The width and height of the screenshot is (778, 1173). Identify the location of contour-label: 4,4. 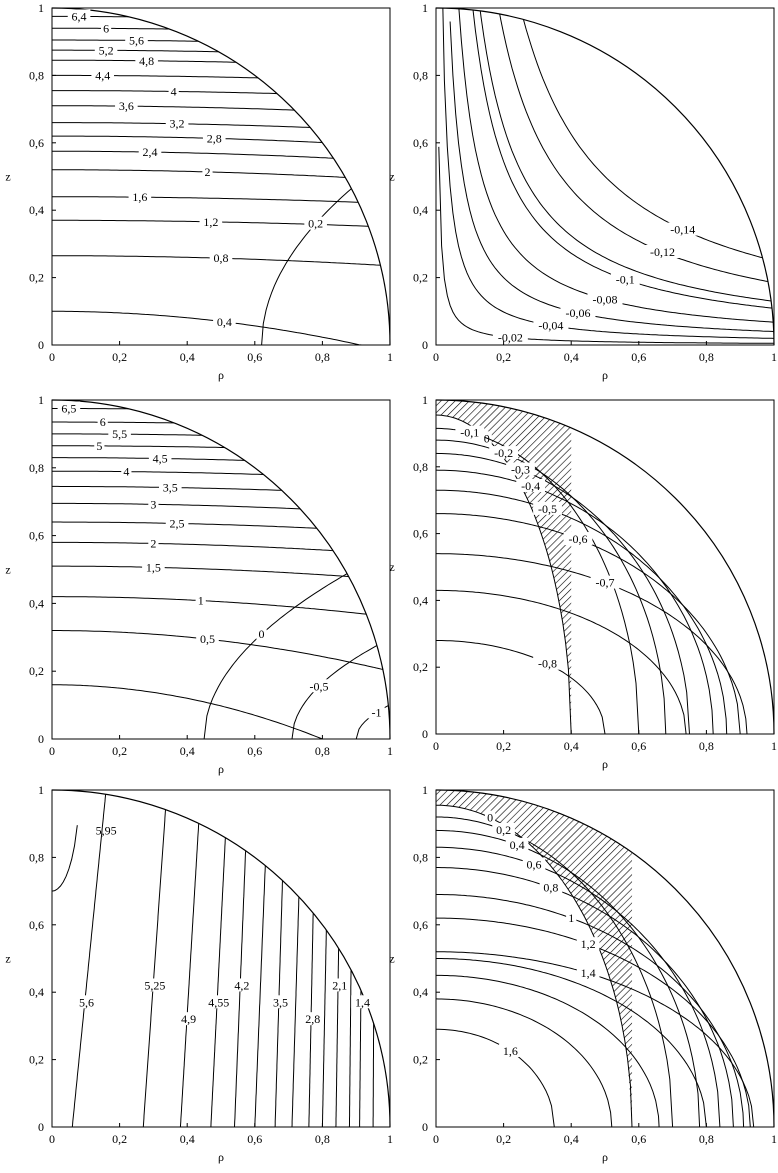
(102, 76).